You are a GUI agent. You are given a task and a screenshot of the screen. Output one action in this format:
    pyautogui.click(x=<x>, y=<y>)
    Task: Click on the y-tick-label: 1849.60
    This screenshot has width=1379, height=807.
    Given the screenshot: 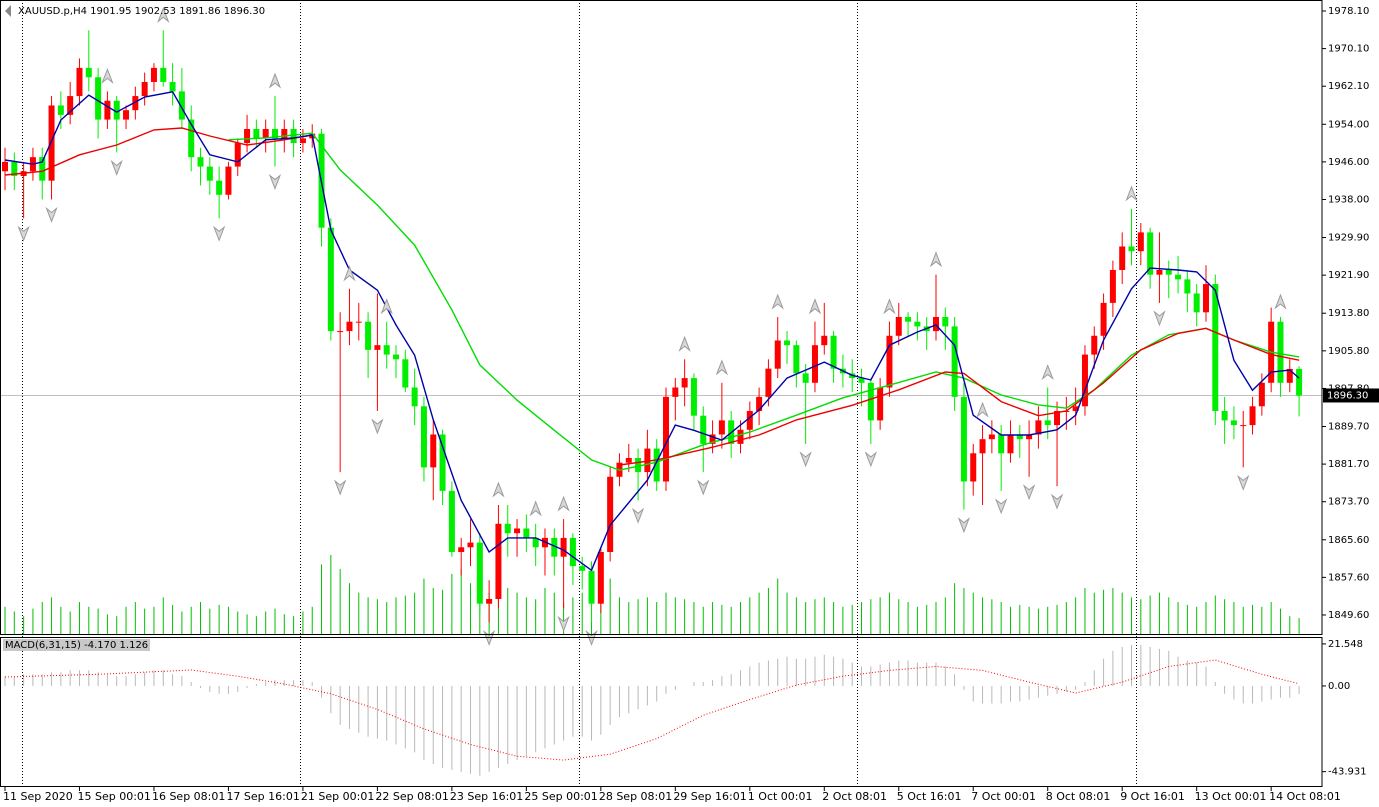 What is the action you would take?
    pyautogui.click(x=1348, y=615)
    